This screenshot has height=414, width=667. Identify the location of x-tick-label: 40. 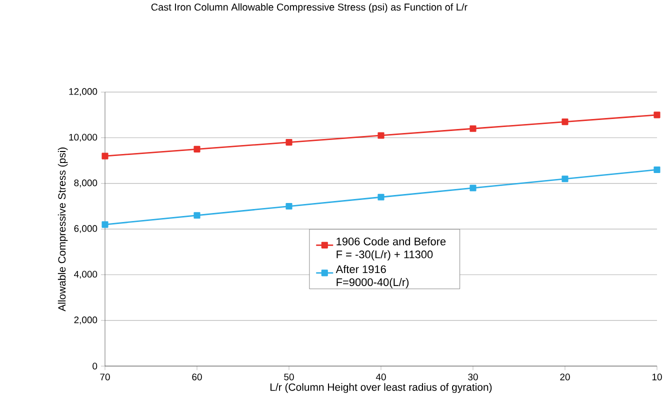
(381, 377).